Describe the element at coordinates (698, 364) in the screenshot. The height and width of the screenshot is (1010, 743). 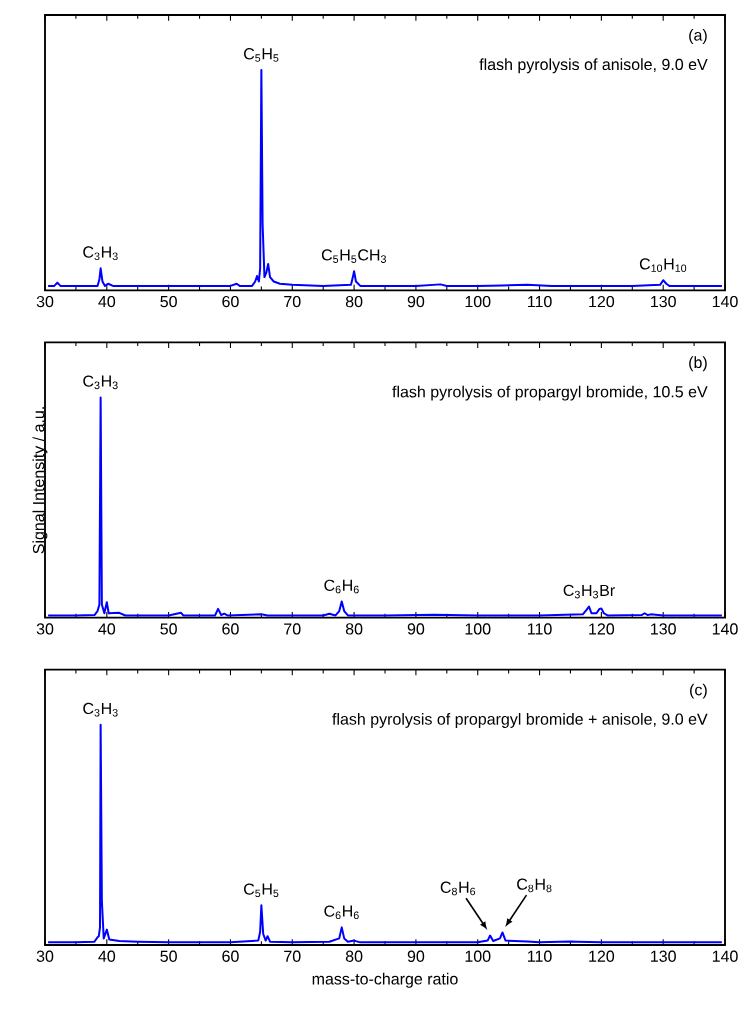
I see `text: (b)` at that location.